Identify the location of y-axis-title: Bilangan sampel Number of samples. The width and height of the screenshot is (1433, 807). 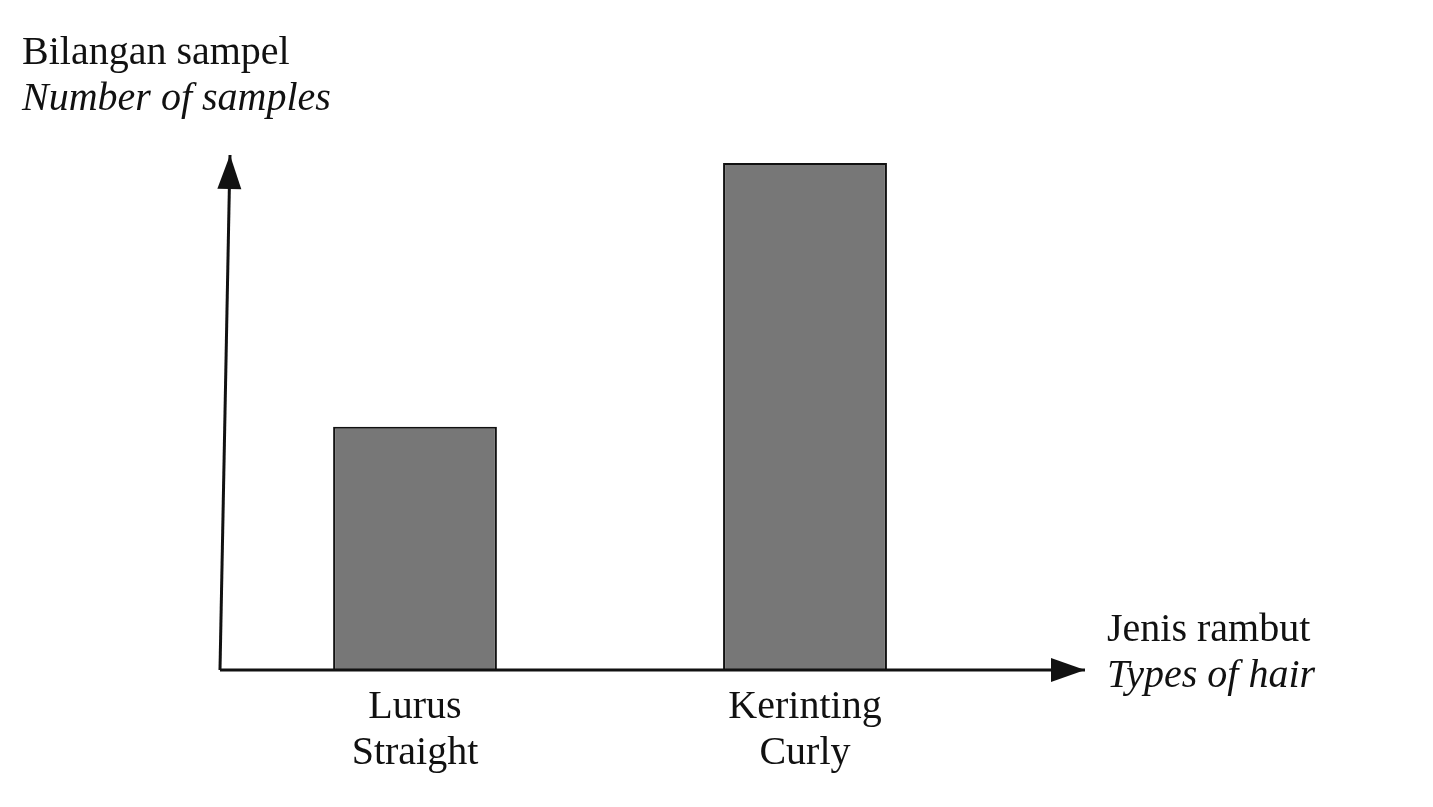
(176, 74).